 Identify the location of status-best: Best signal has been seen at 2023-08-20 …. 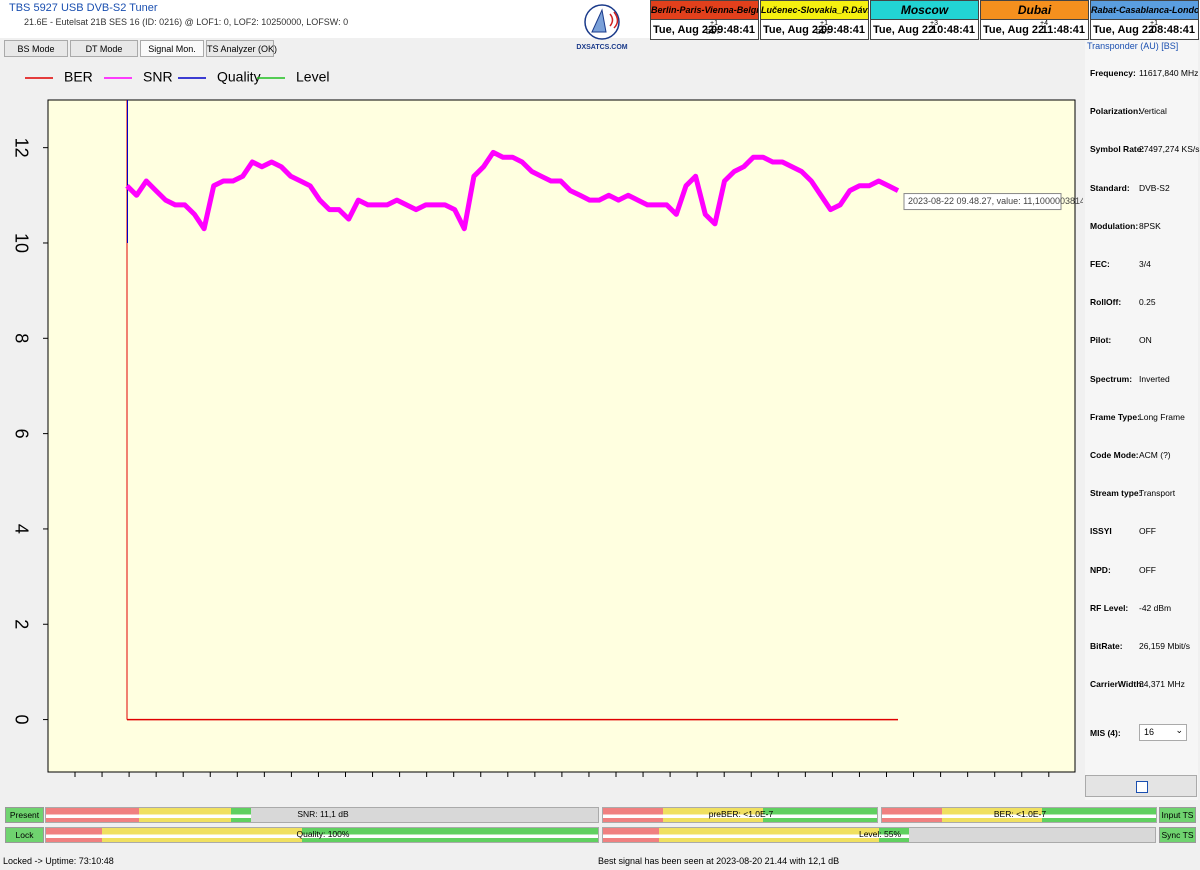
(719, 861).